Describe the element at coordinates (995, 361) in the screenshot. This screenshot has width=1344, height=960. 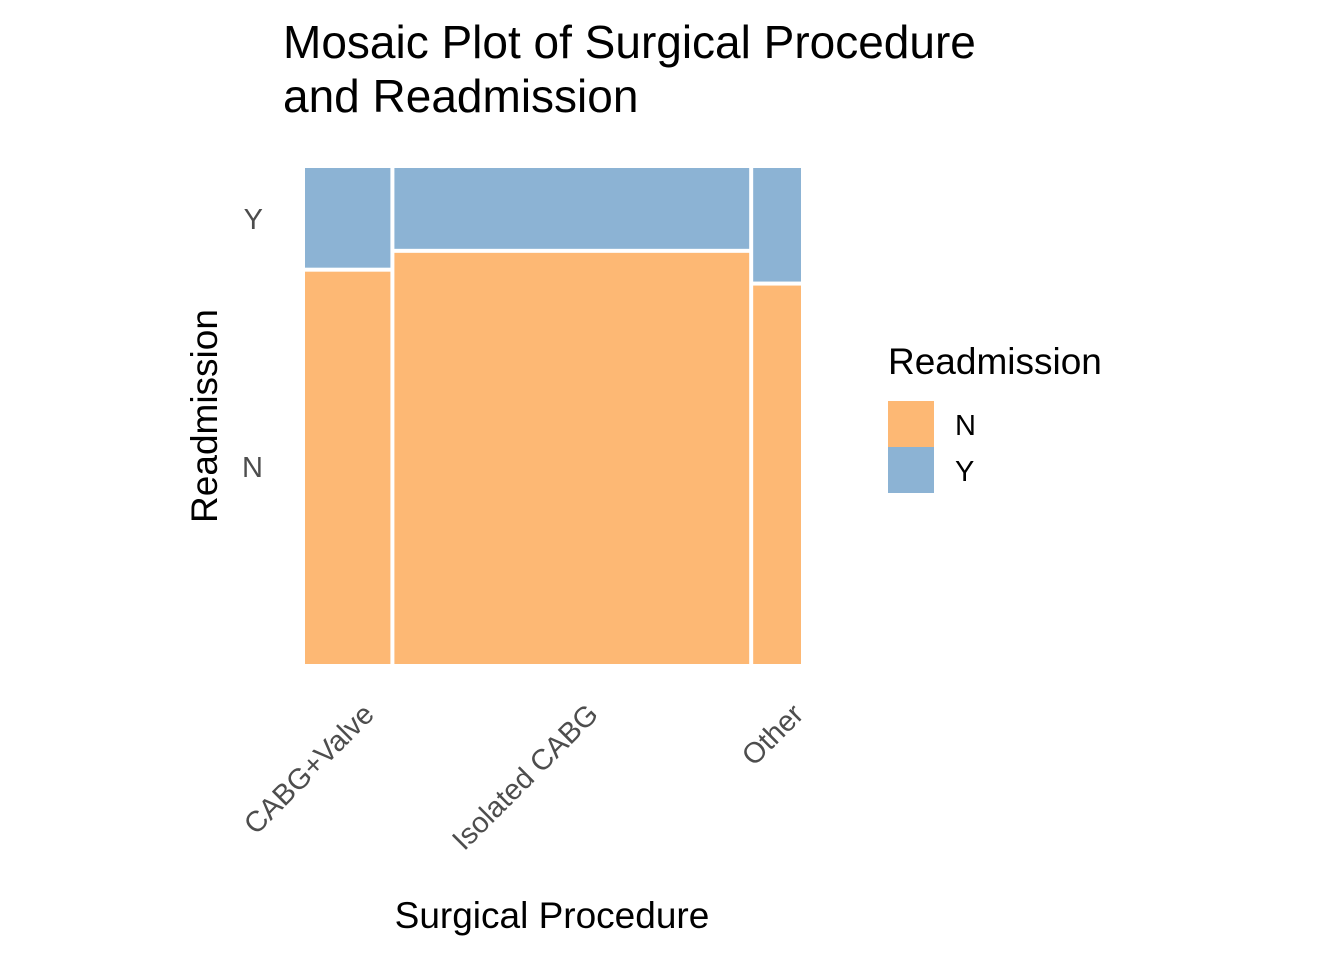
I see `legend-title: Readmission` at that location.